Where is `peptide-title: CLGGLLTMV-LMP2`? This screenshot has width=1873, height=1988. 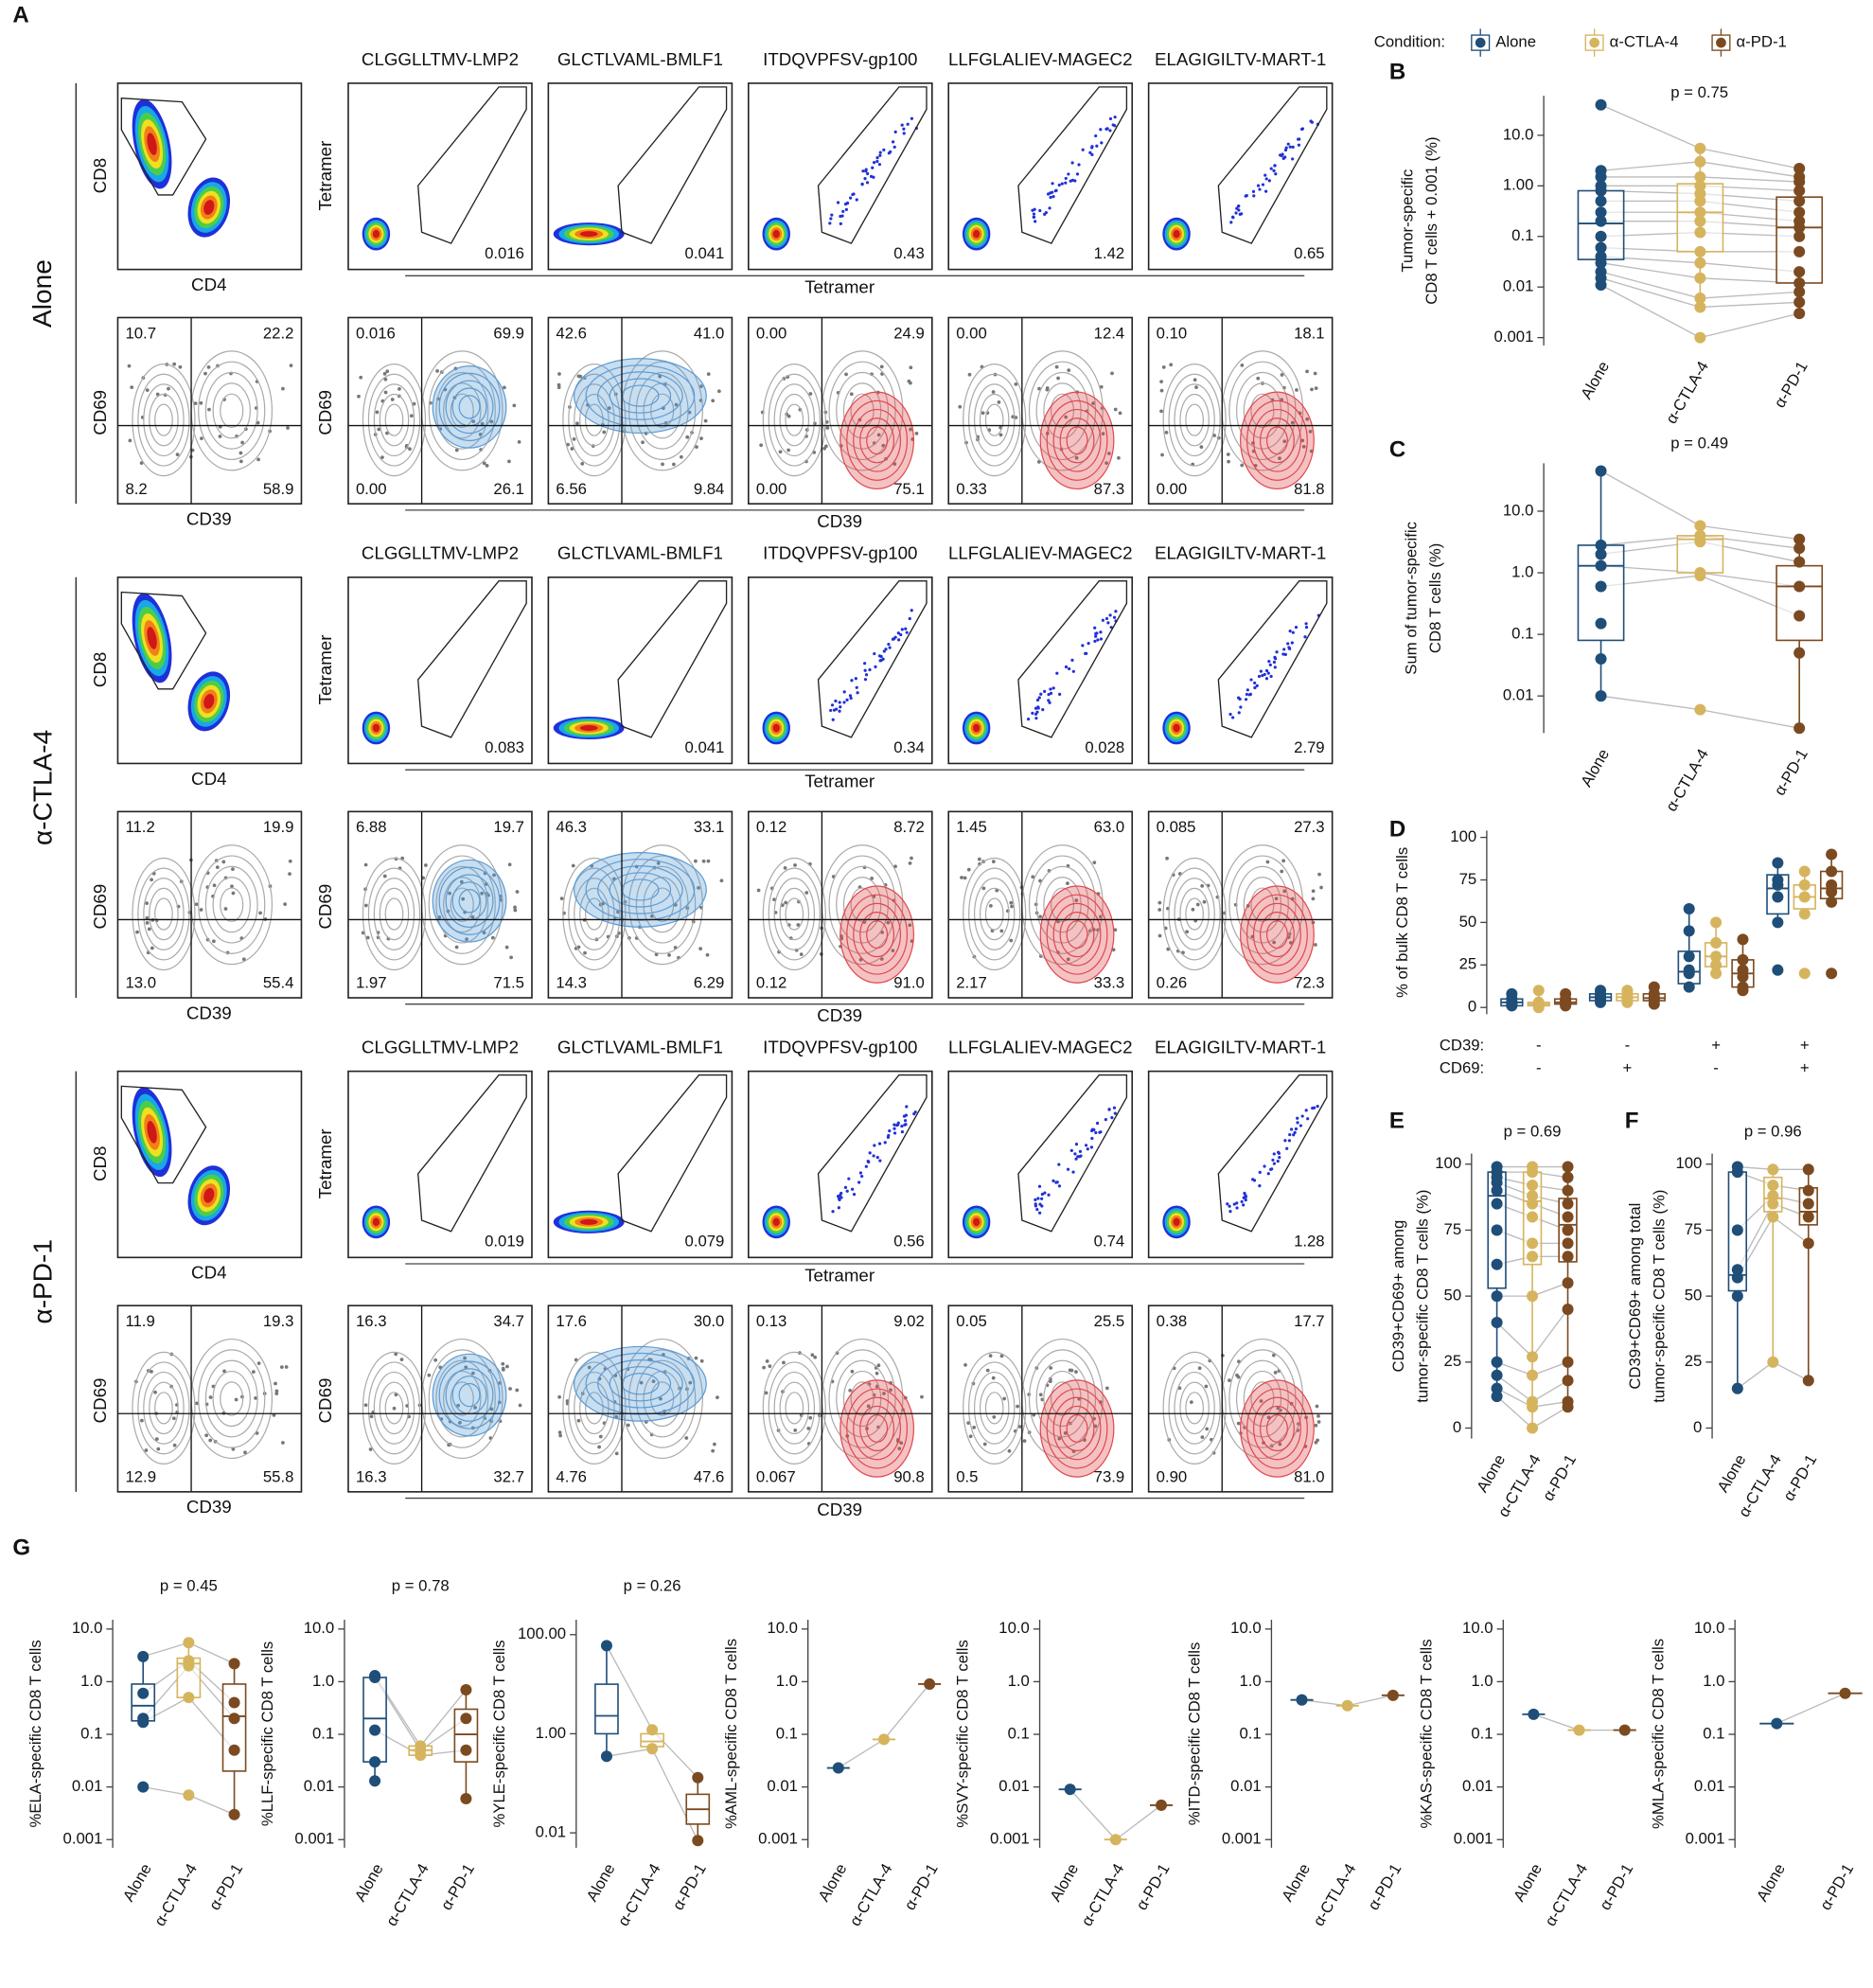
peptide-title: CLGGLLTMV-LMP2 is located at coordinates (440, 553).